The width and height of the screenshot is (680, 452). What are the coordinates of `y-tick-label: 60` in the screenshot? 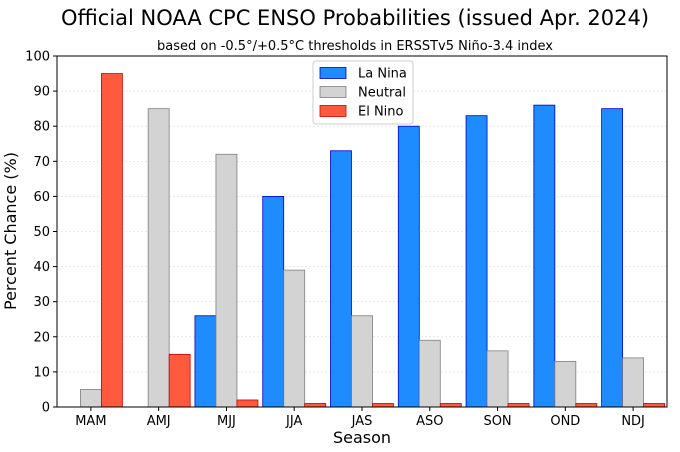 It's located at (41, 197).